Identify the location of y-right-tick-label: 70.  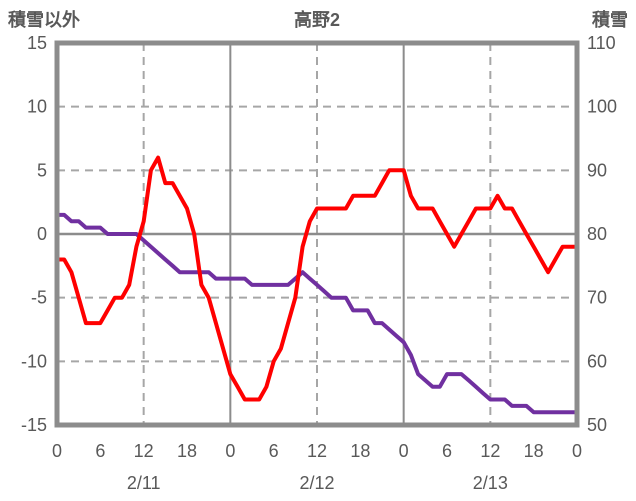
(597, 298).